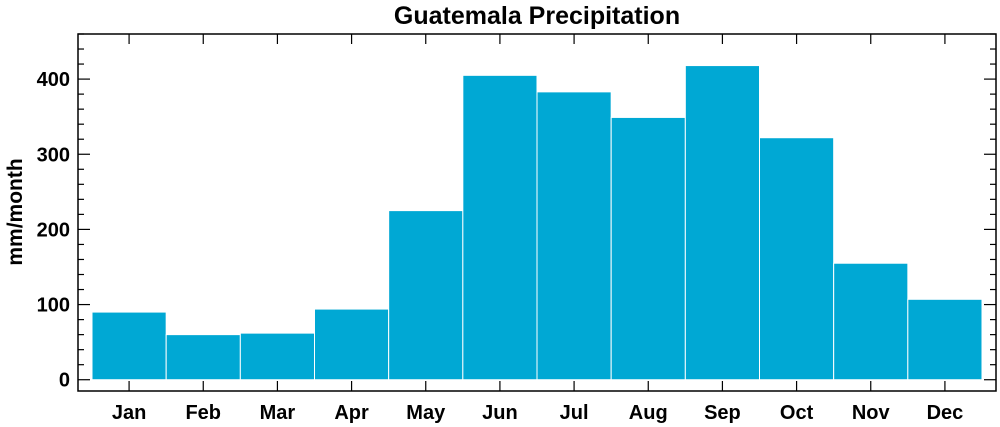  Describe the element at coordinates (797, 259) in the screenshot. I see `bar-oct` at that location.